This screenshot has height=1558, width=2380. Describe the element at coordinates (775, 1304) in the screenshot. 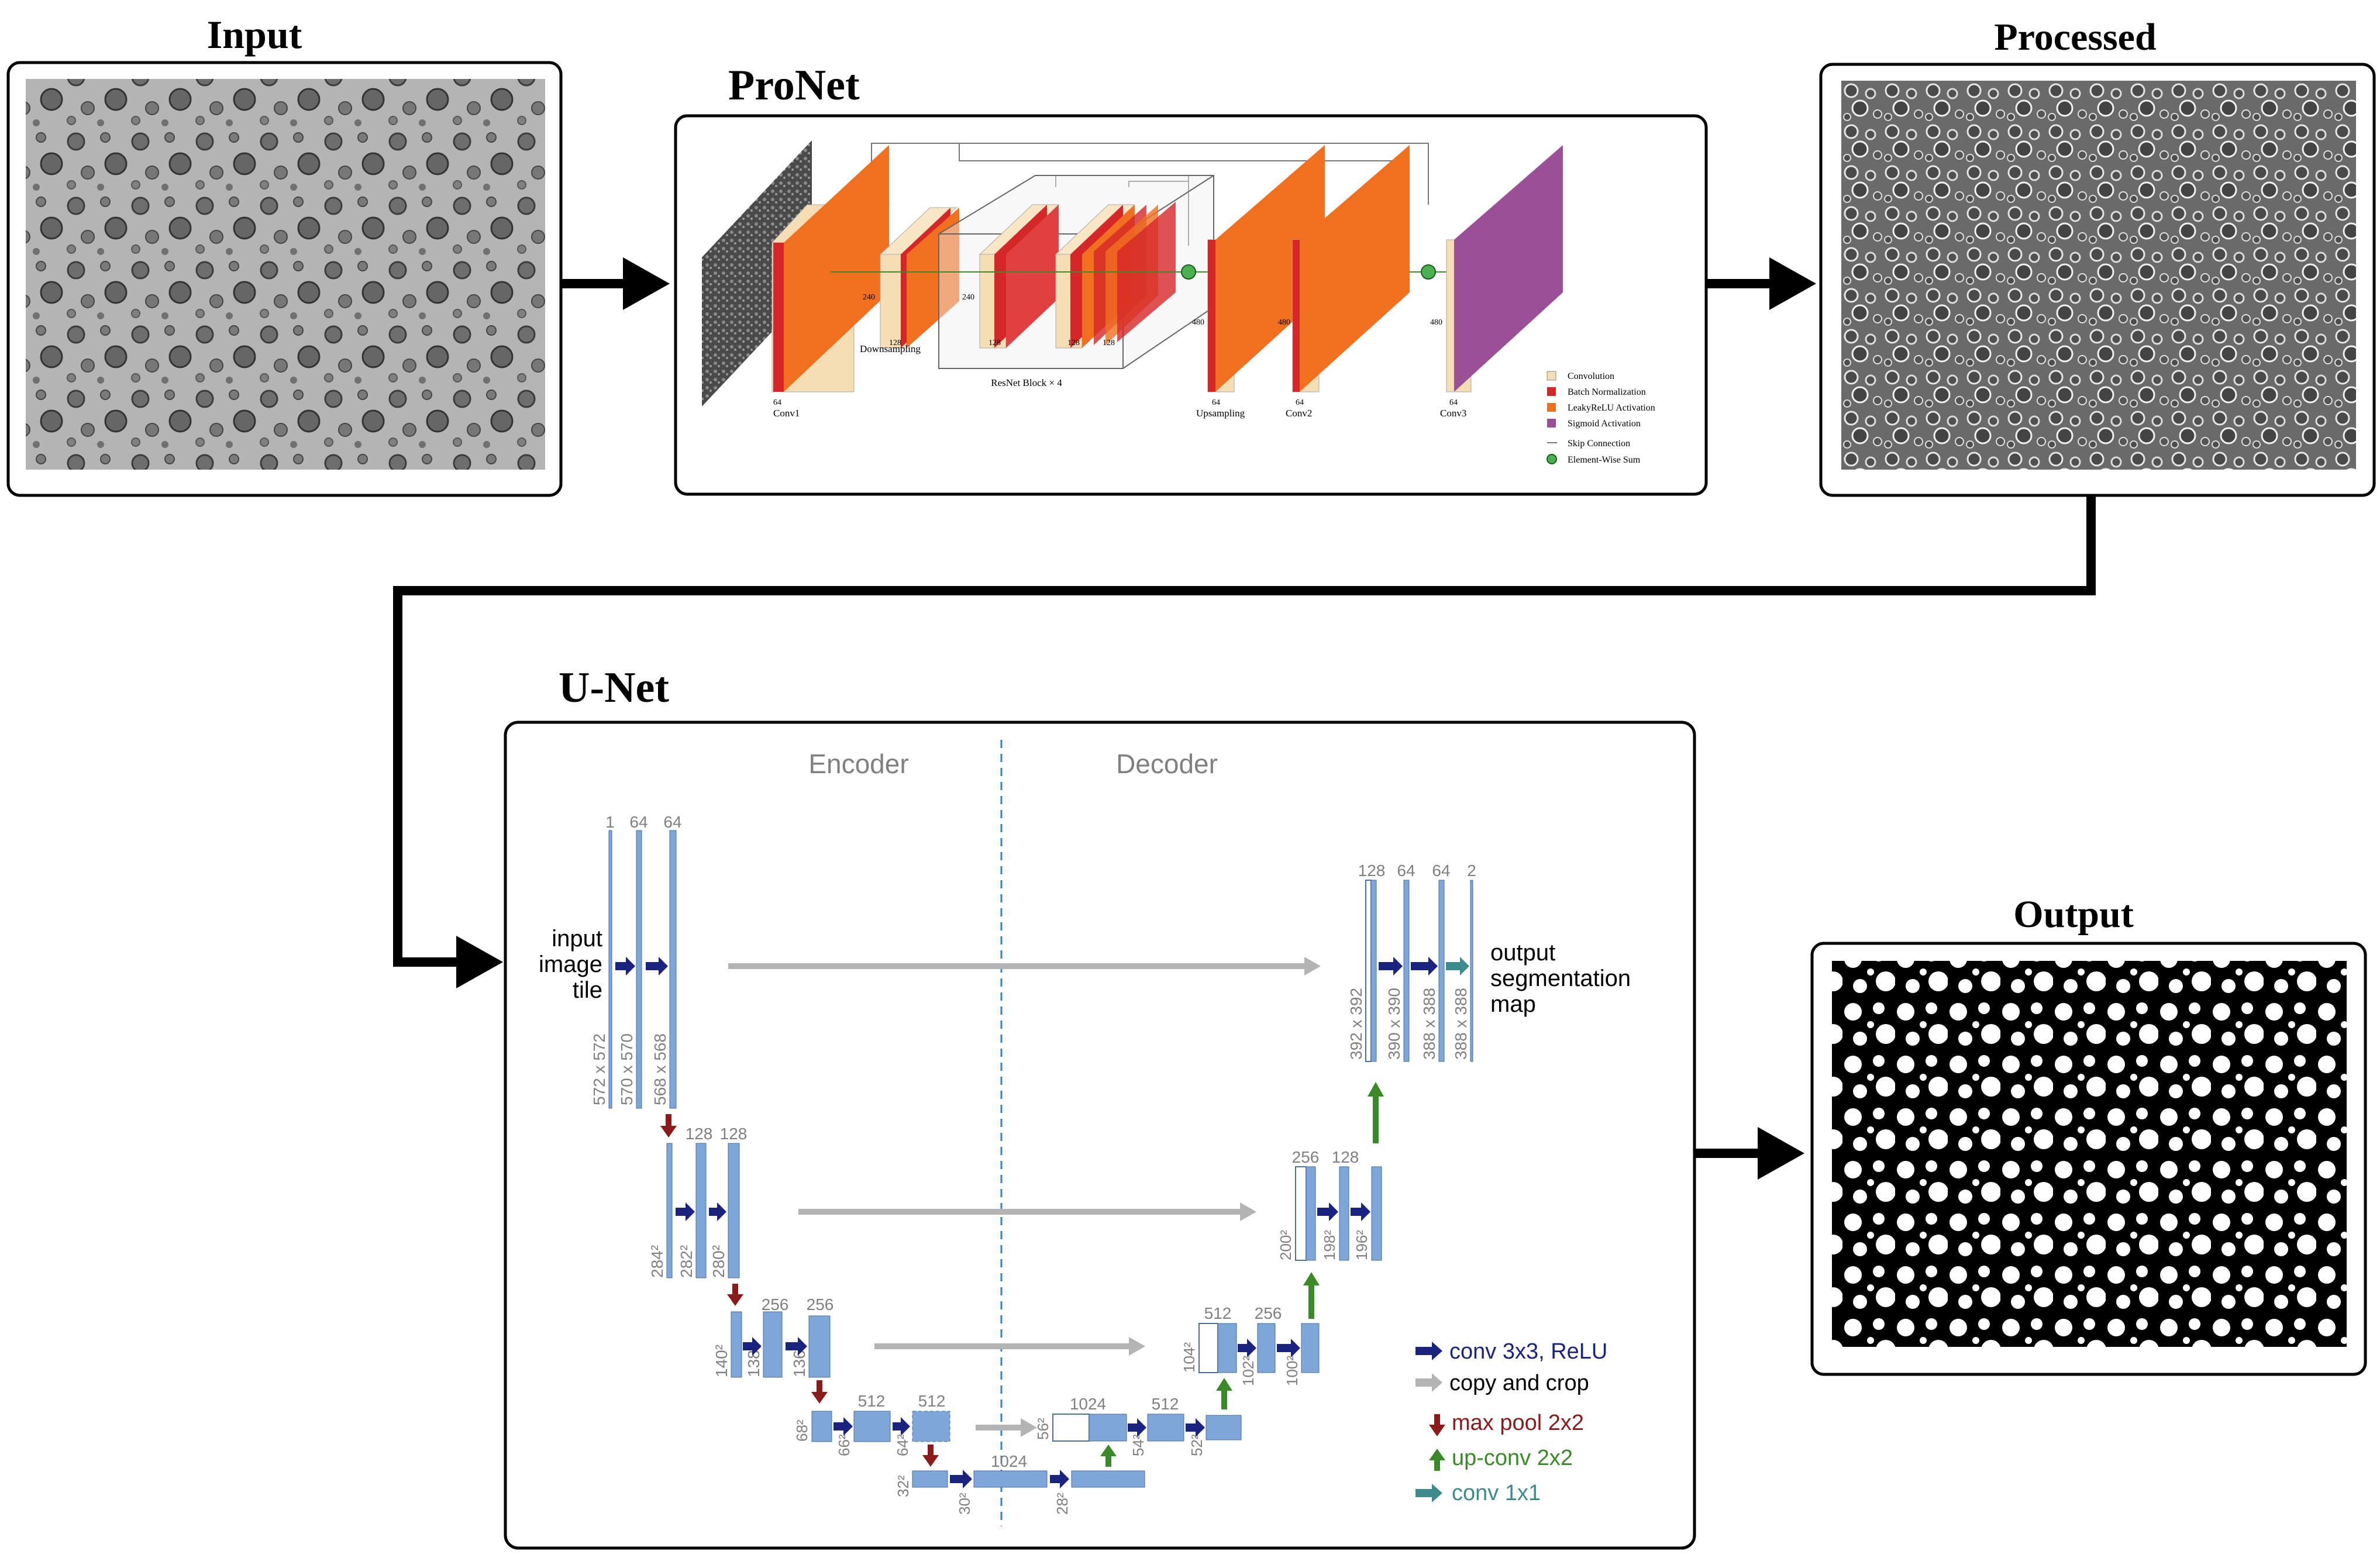

I see `unet-l3-ch-256a: 256` at that location.